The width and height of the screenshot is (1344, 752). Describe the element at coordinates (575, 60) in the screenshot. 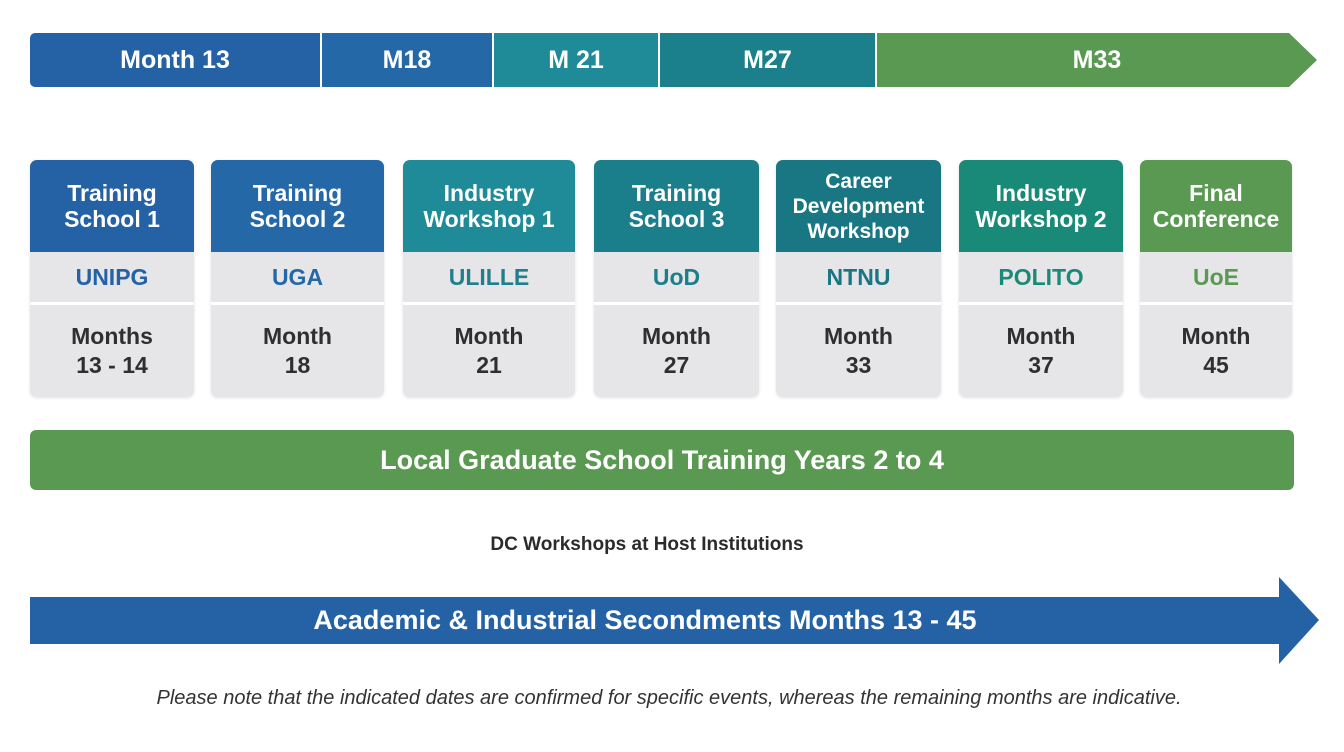

I see `timeline-segment-m21: M 21` at that location.